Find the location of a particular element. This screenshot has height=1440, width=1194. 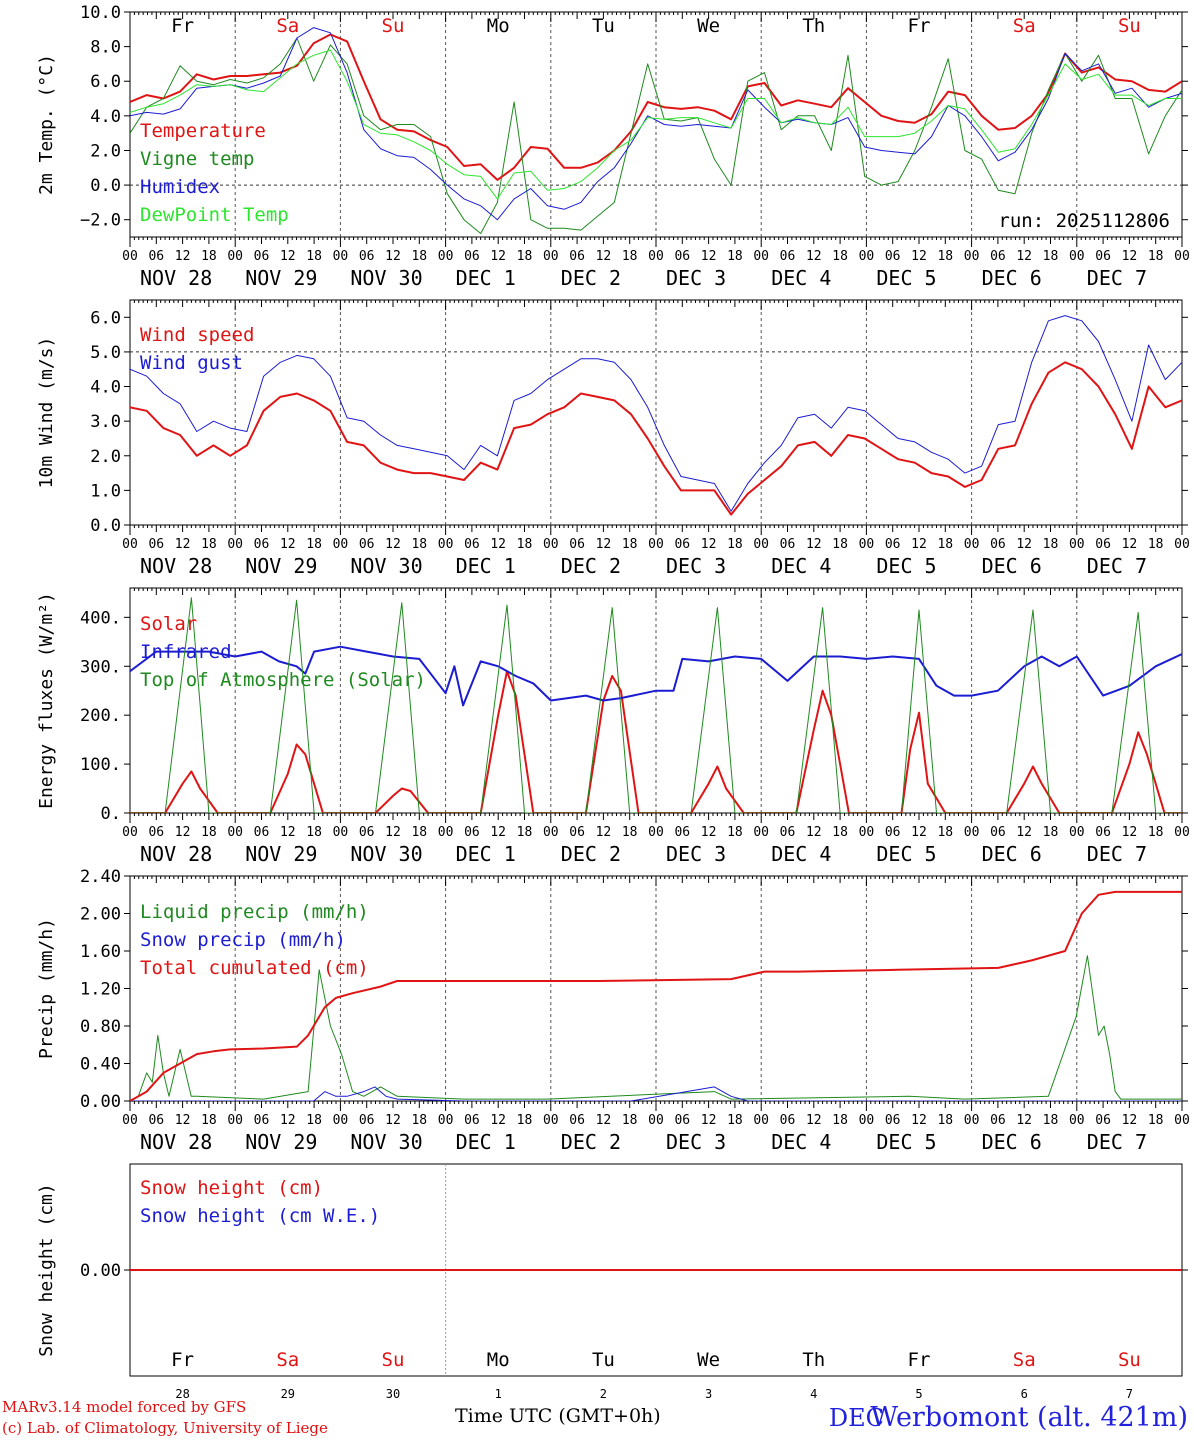

date-label: DEC 2 is located at coordinates (591, 278).